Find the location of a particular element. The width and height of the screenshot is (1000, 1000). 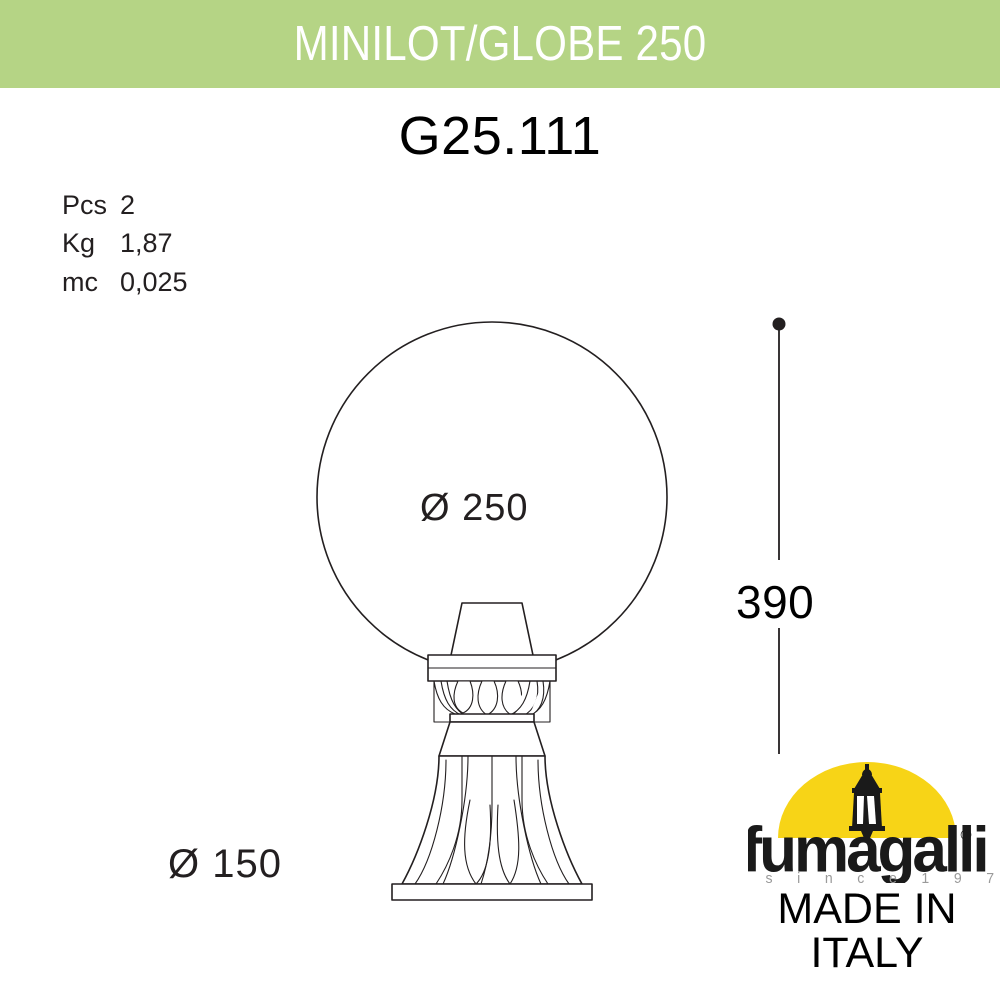

spec-row-mc: mc 0,025 is located at coordinates (125, 282).